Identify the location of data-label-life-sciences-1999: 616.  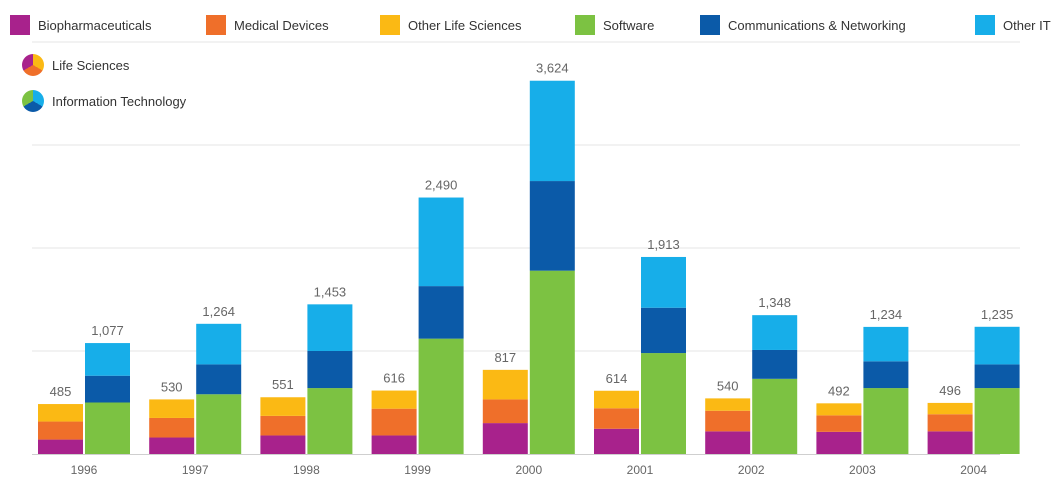
(394, 378).